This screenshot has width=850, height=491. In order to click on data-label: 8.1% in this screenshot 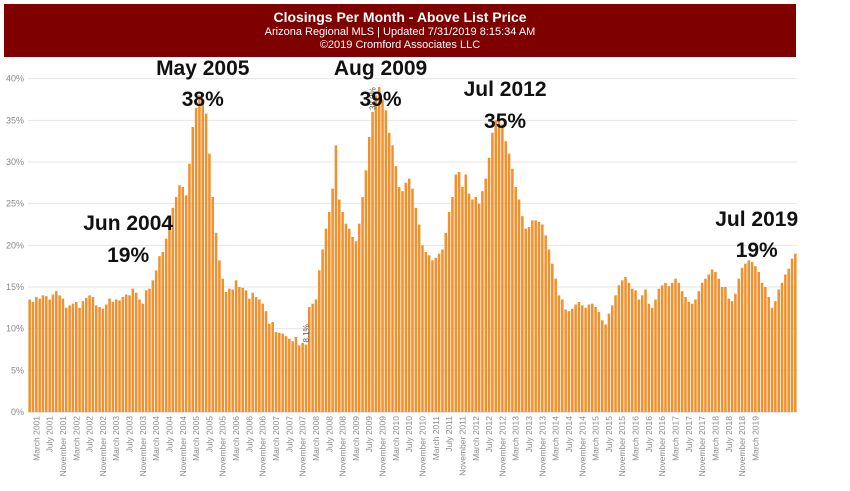, I will do `click(306, 333)`.